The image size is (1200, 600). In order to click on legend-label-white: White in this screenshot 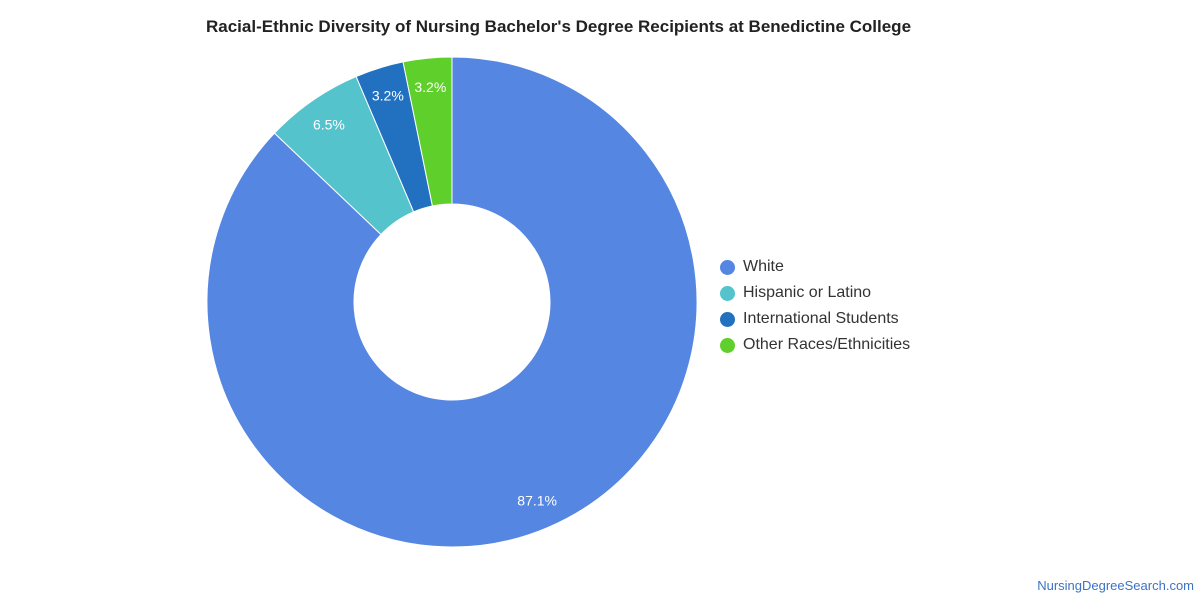, I will do `click(763, 266)`.